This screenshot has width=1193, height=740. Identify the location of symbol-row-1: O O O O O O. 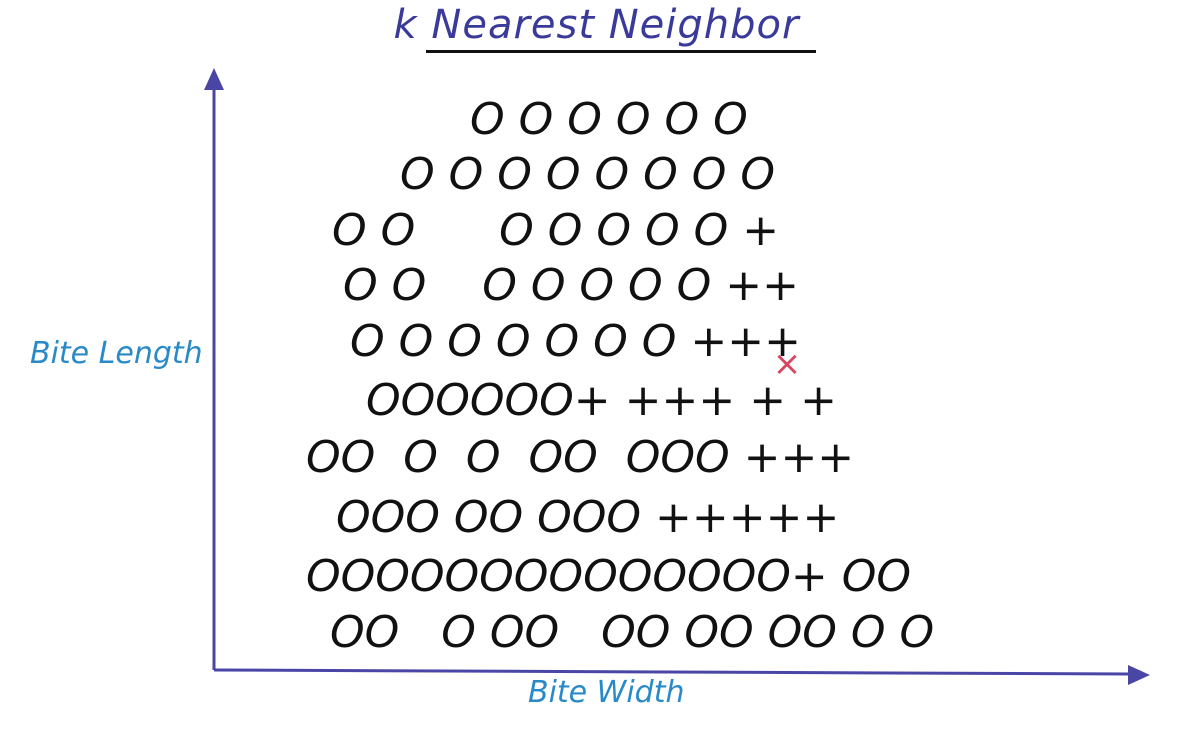
(609, 119).